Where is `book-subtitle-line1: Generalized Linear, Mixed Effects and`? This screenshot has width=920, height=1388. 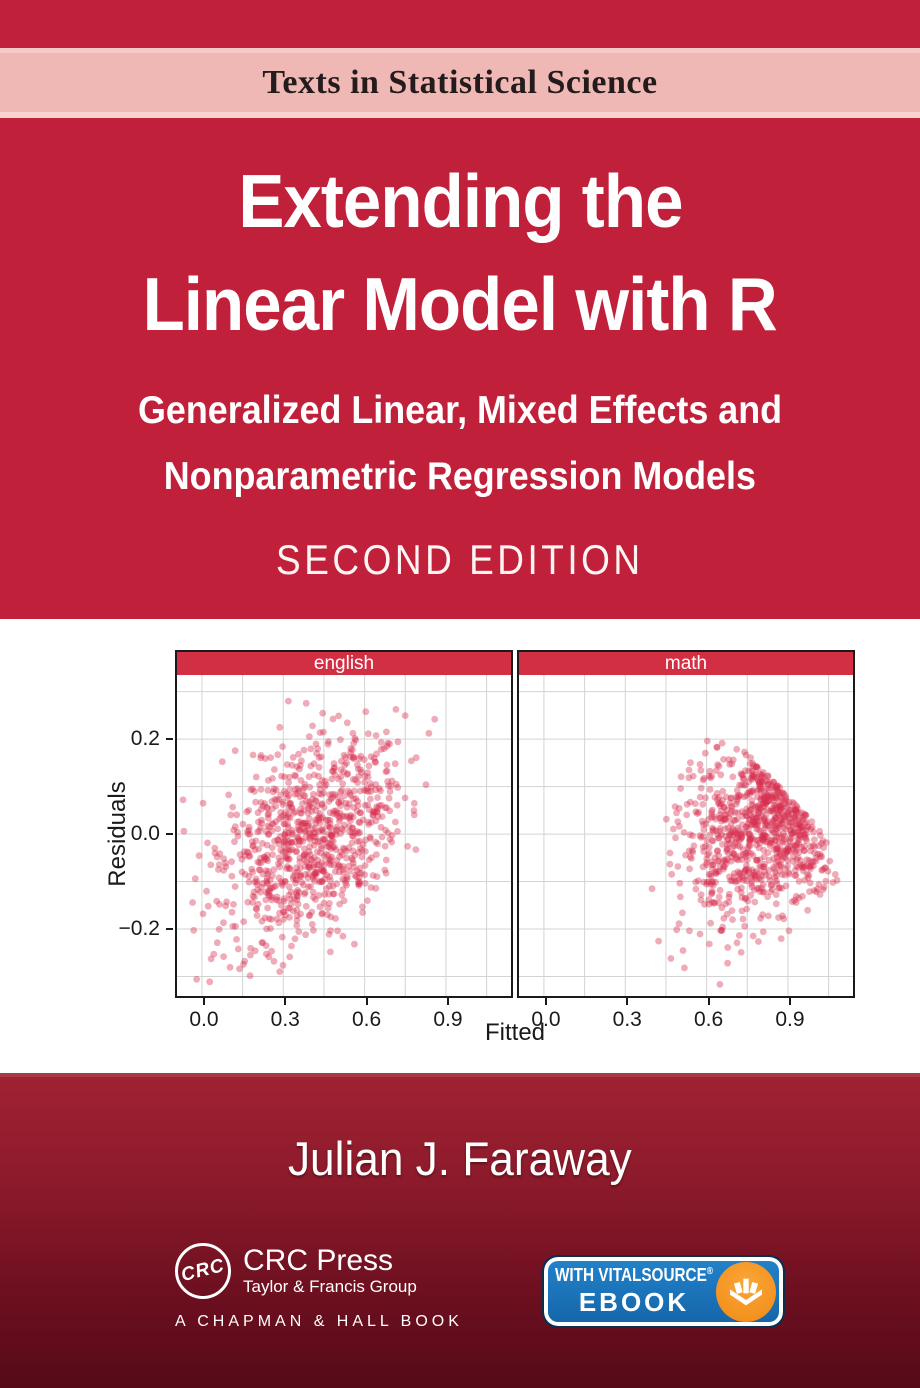
book-subtitle-line1: Generalized Linear, Mixed Effects and is located at coordinates (460, 410).